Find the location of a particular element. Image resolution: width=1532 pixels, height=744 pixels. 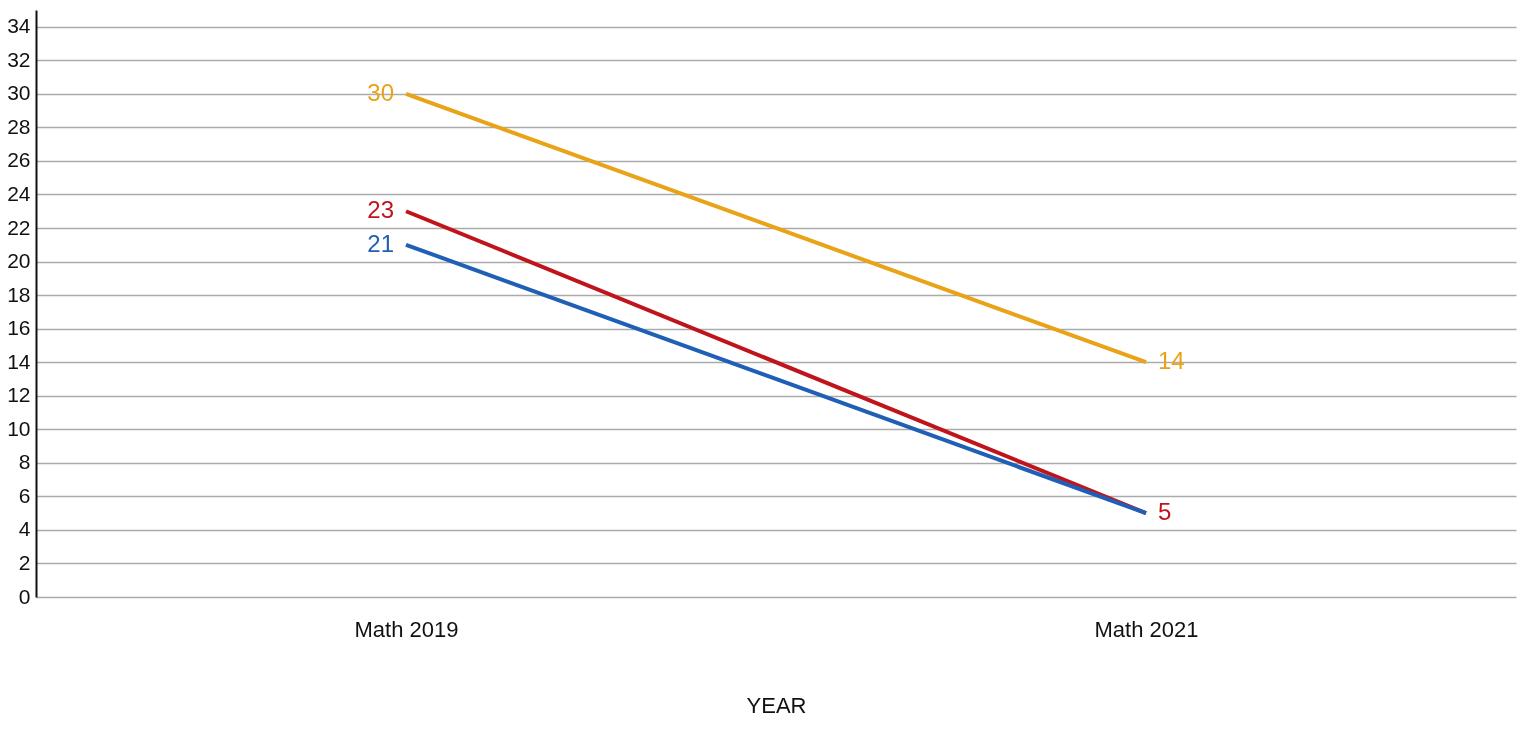

y-tick-label: 22 is located at coordinates (19, 227).